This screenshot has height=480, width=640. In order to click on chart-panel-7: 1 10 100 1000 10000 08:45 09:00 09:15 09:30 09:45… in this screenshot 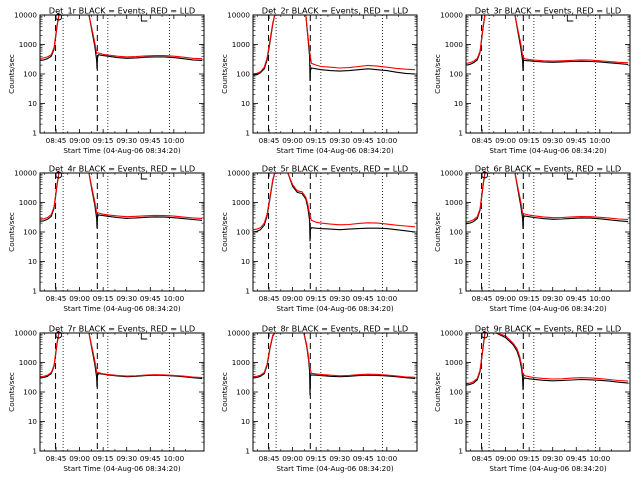, I will do `click(106, 398)`.